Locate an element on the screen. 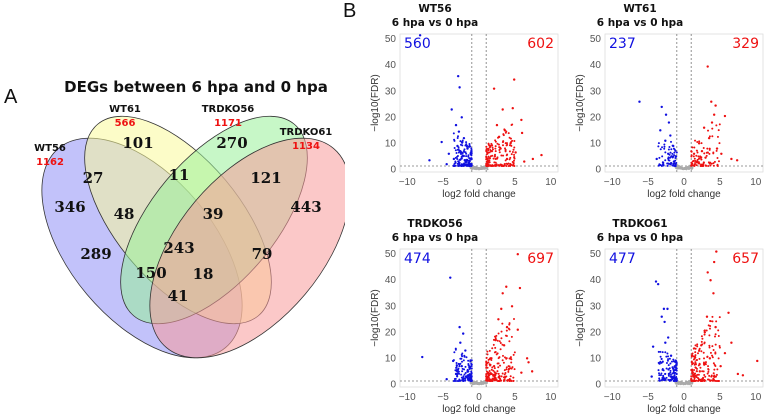 Image resolution: width=777 pixels, height=415 pixels. volcano-title: TRDKO61 is located at coordinates (639, 224).